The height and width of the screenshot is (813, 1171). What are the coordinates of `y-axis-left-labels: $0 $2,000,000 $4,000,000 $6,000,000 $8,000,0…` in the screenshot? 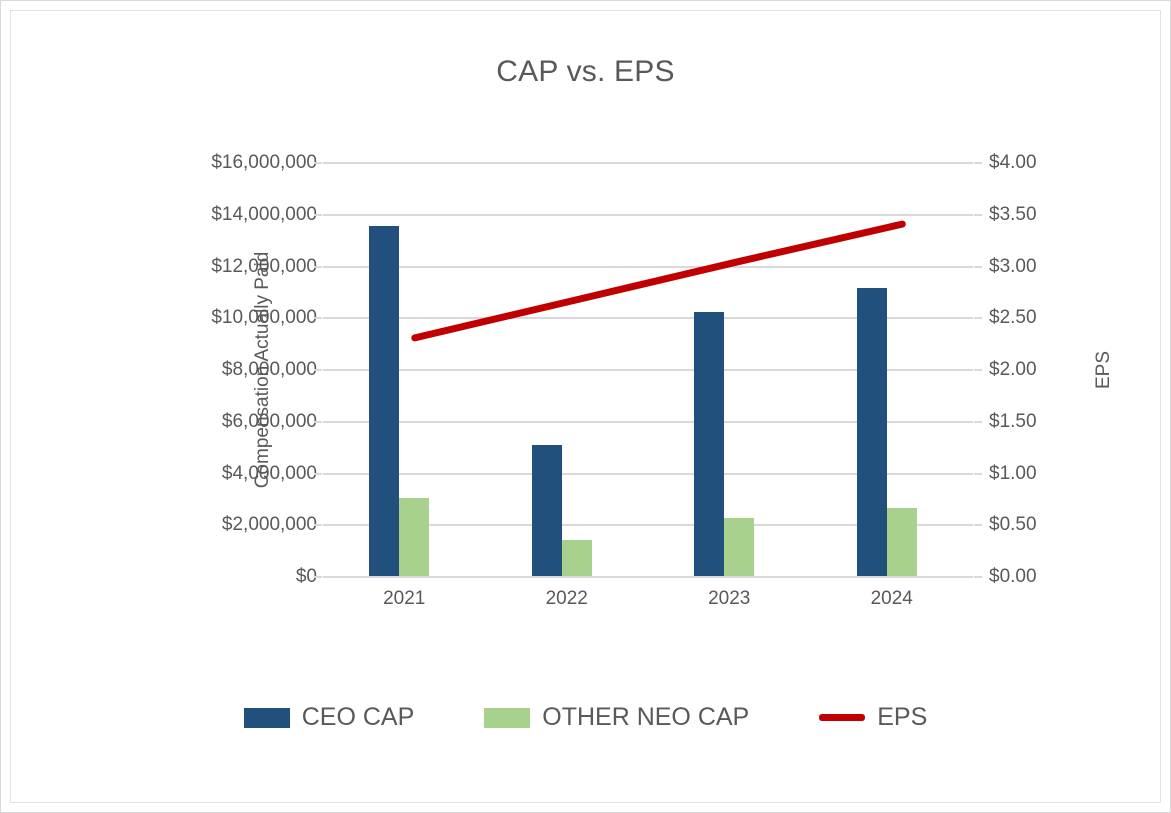 It's located at (237, 369).